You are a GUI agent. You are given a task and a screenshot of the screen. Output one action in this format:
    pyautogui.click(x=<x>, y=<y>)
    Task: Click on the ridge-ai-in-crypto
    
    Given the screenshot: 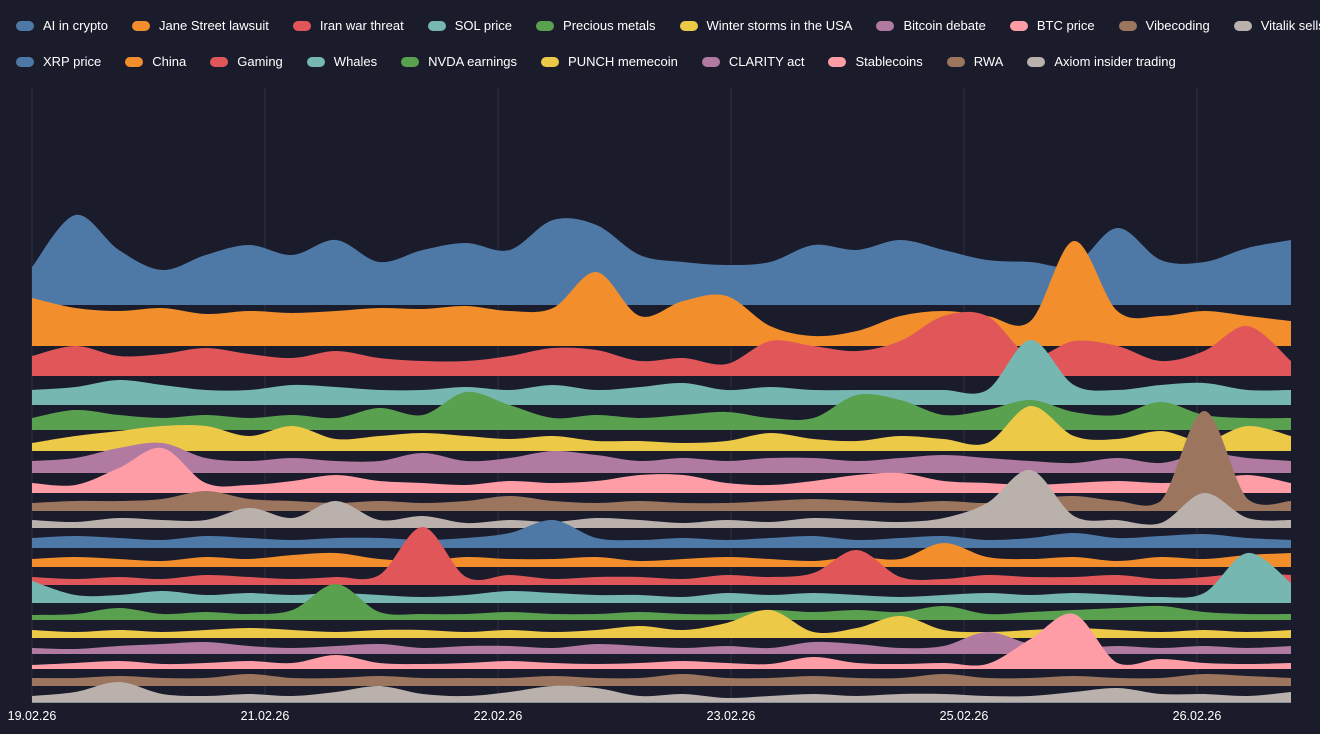 What is the action you would take?
    pyautogui.click(x=661, y=259)
    